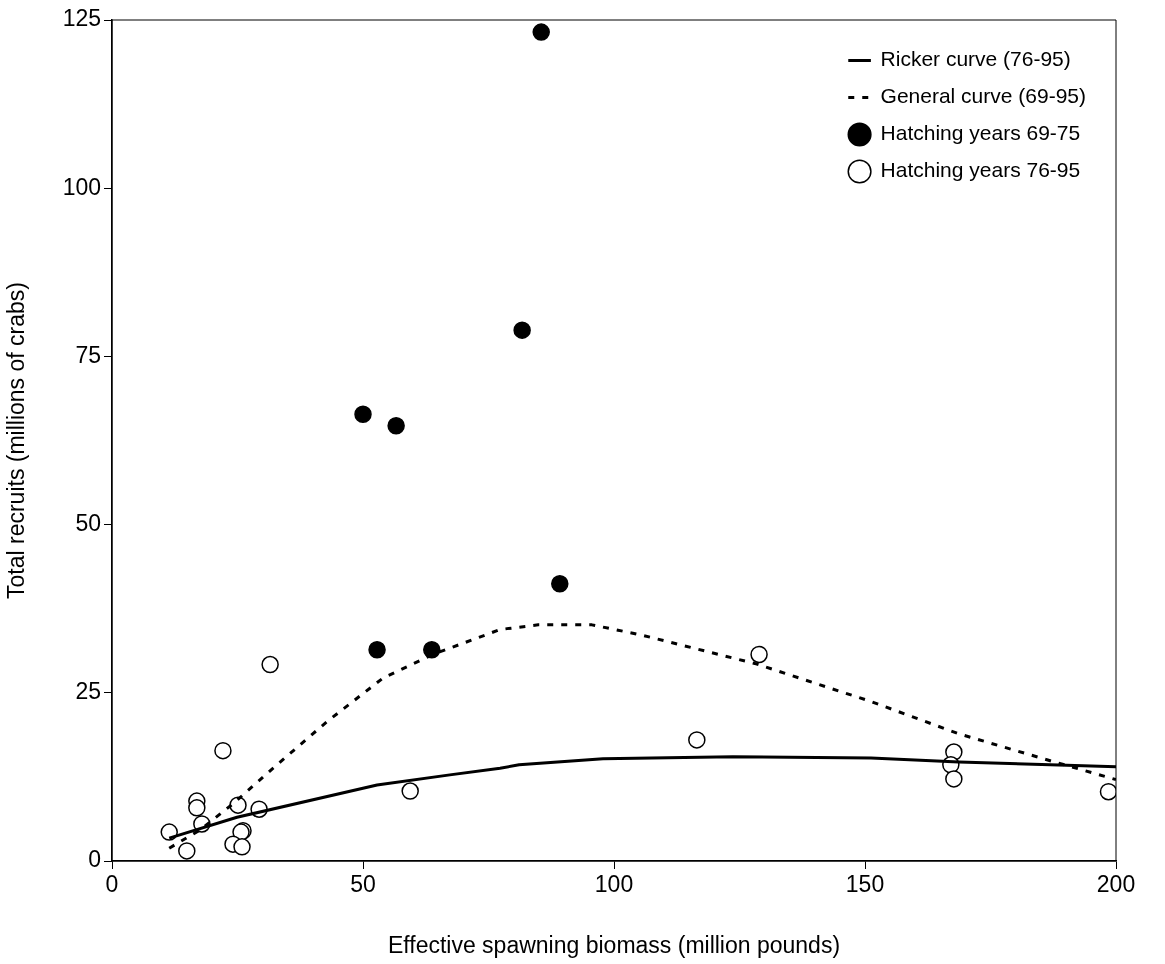 The image size is (1165, 964). What do you see at coordinates (614, 884) in the screenshot?
I see `x-tick-label: 100` at bounding box center [614, 884].